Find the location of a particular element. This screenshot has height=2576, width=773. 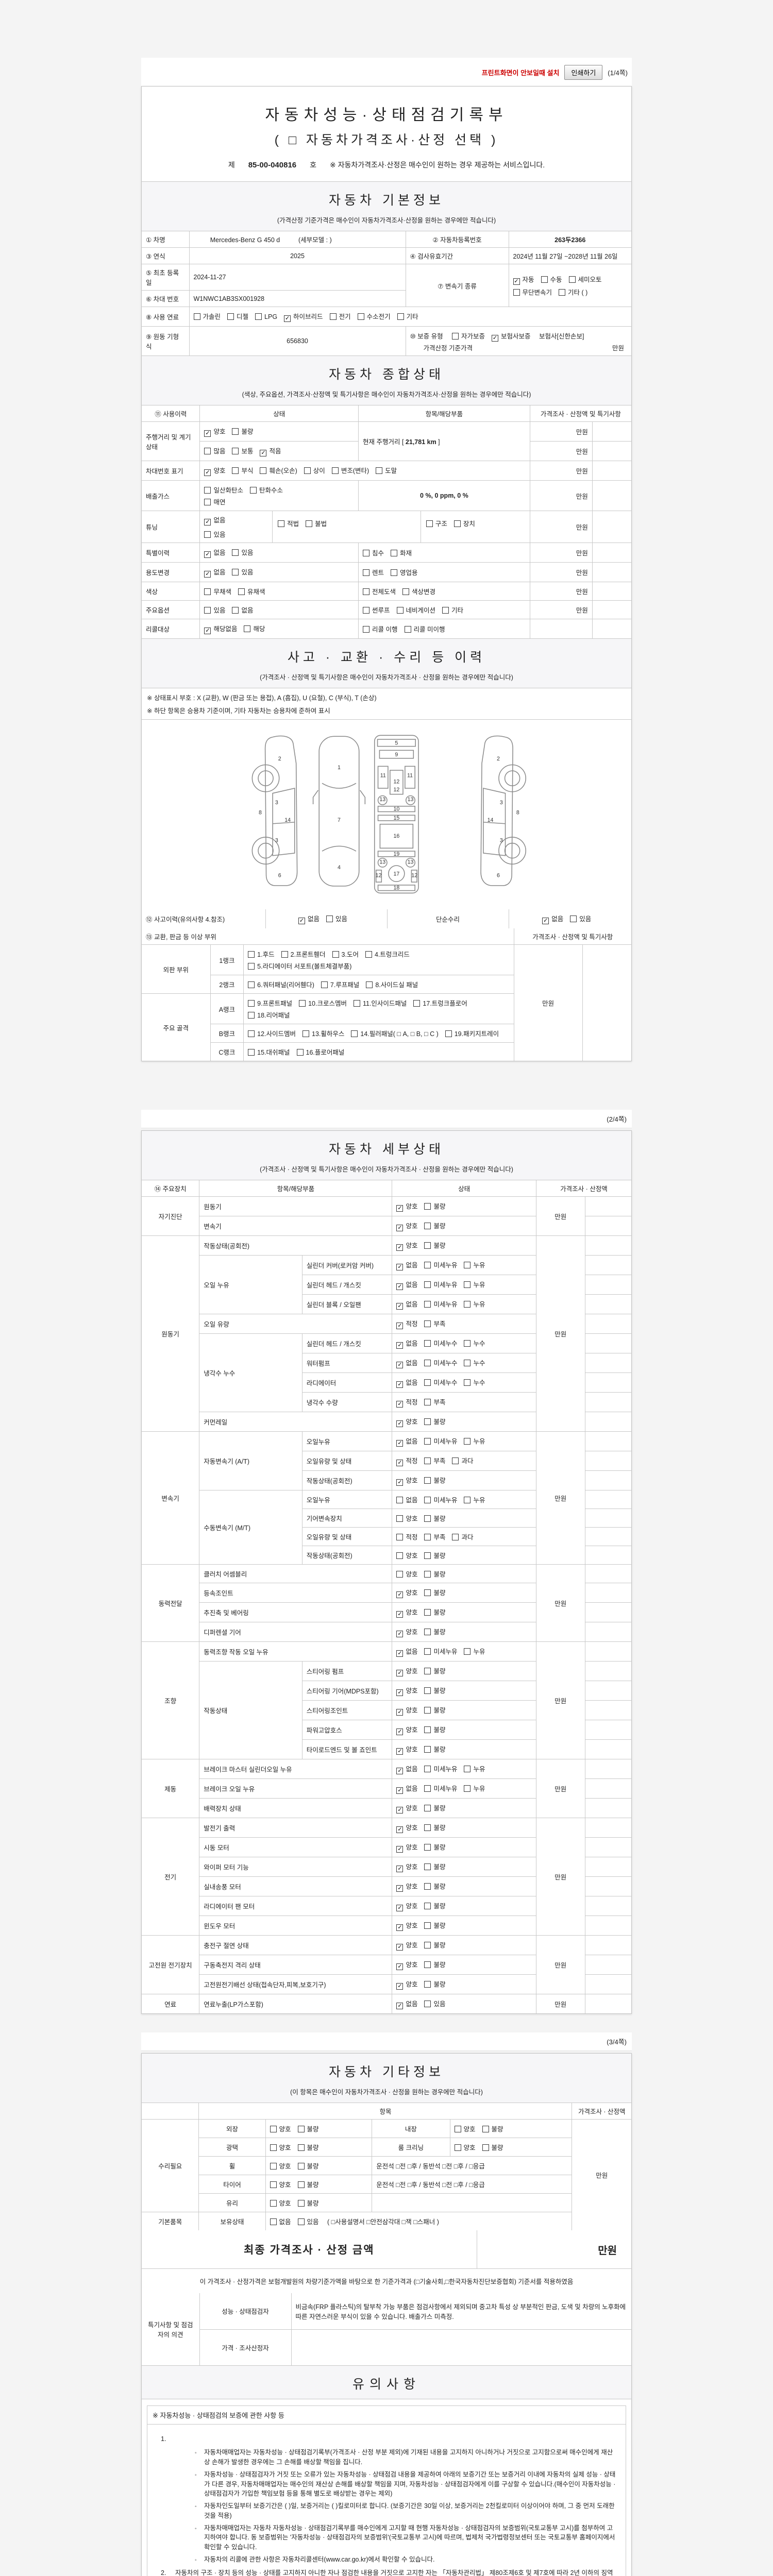

checkbox-option: 누수 is located at coordinates (474, 1382).